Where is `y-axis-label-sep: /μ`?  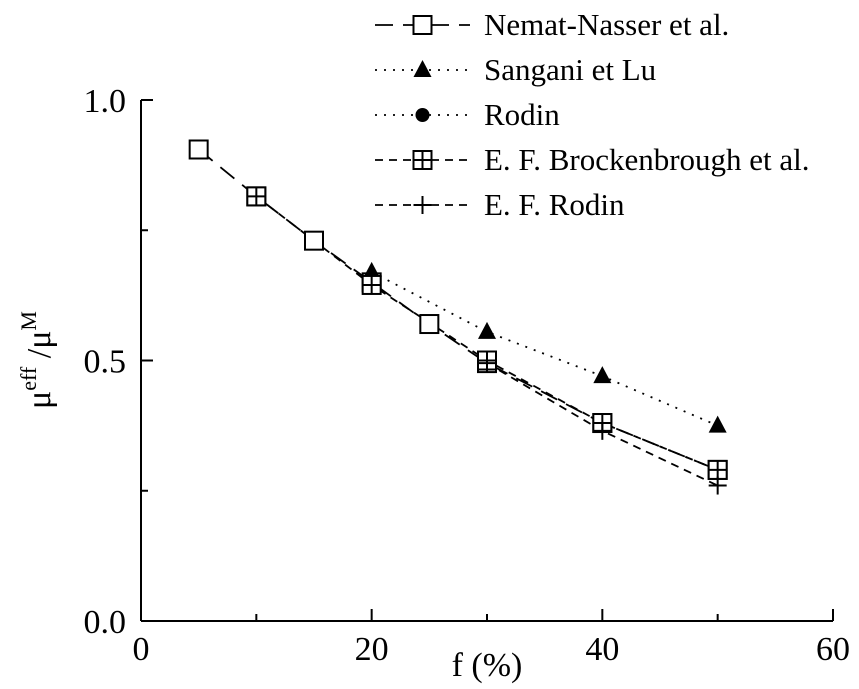 y-axis-label-sep: /μ is located at coordinates (39, 349).